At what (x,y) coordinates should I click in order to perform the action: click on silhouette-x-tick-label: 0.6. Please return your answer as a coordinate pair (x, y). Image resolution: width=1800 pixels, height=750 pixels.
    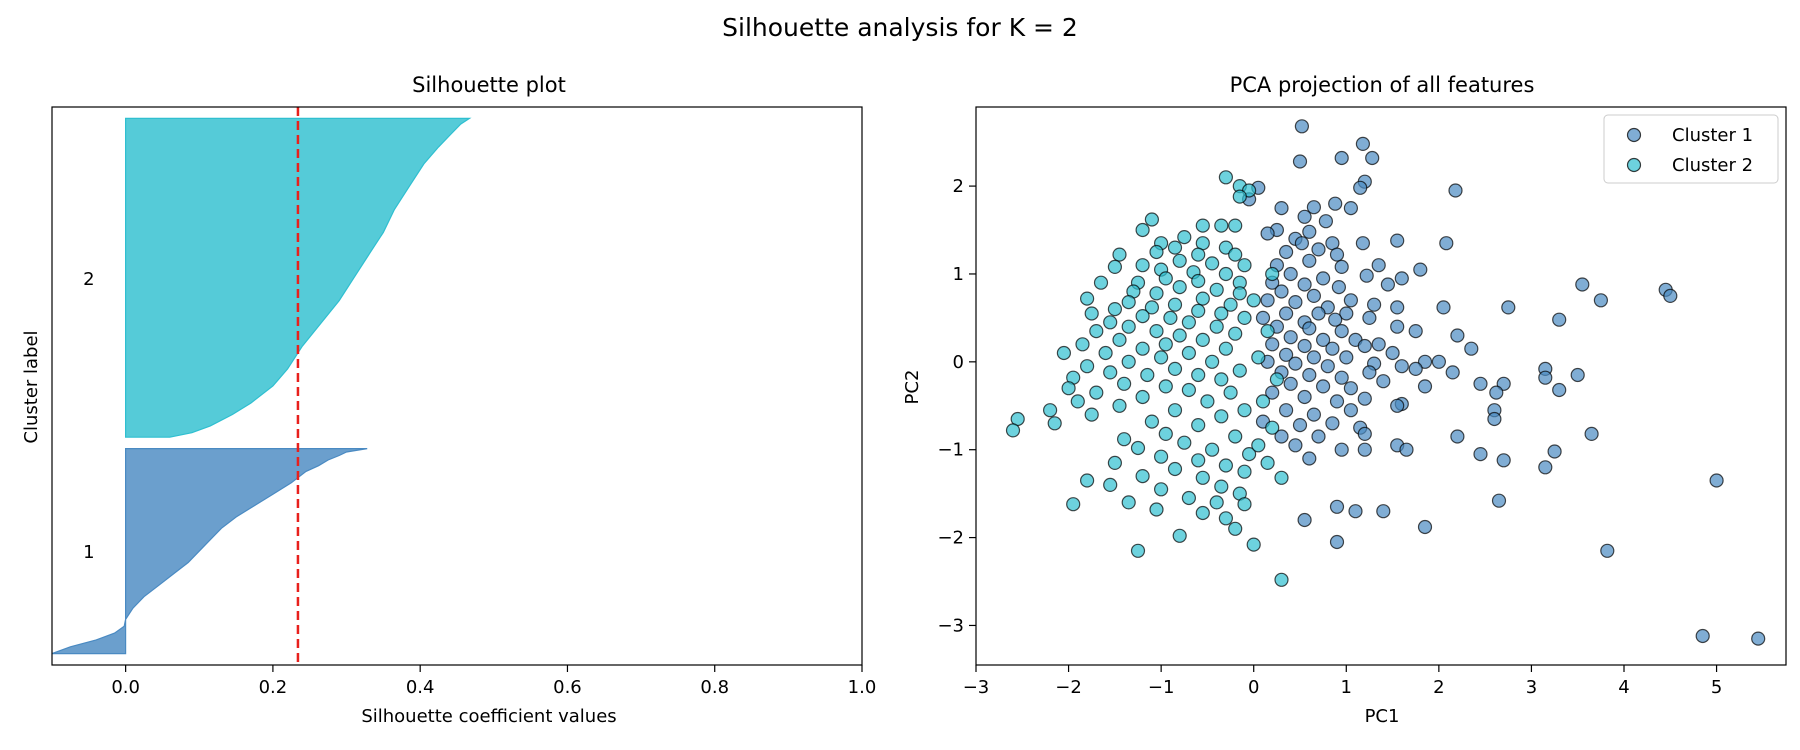
    Looking at the image, I should click on (567, 687).